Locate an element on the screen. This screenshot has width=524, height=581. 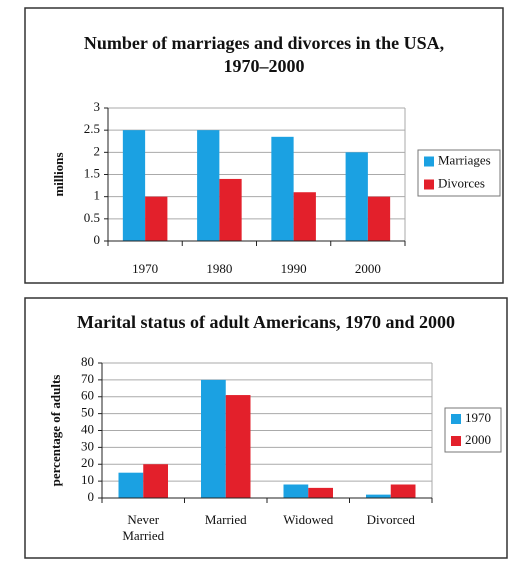
y-tick-label: 30 is located at coordinates (87, 445).